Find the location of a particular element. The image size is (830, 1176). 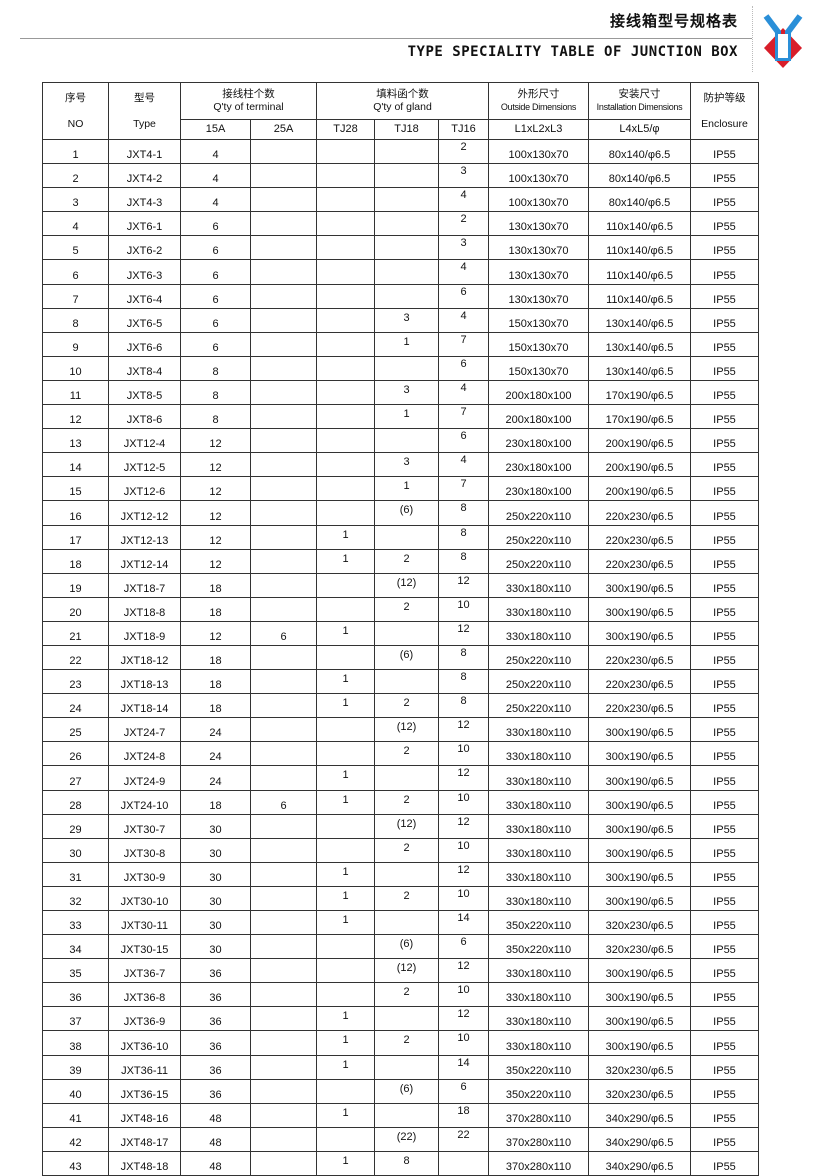

cell-terminal-15a: 24 is located at coordinates (215, 778).